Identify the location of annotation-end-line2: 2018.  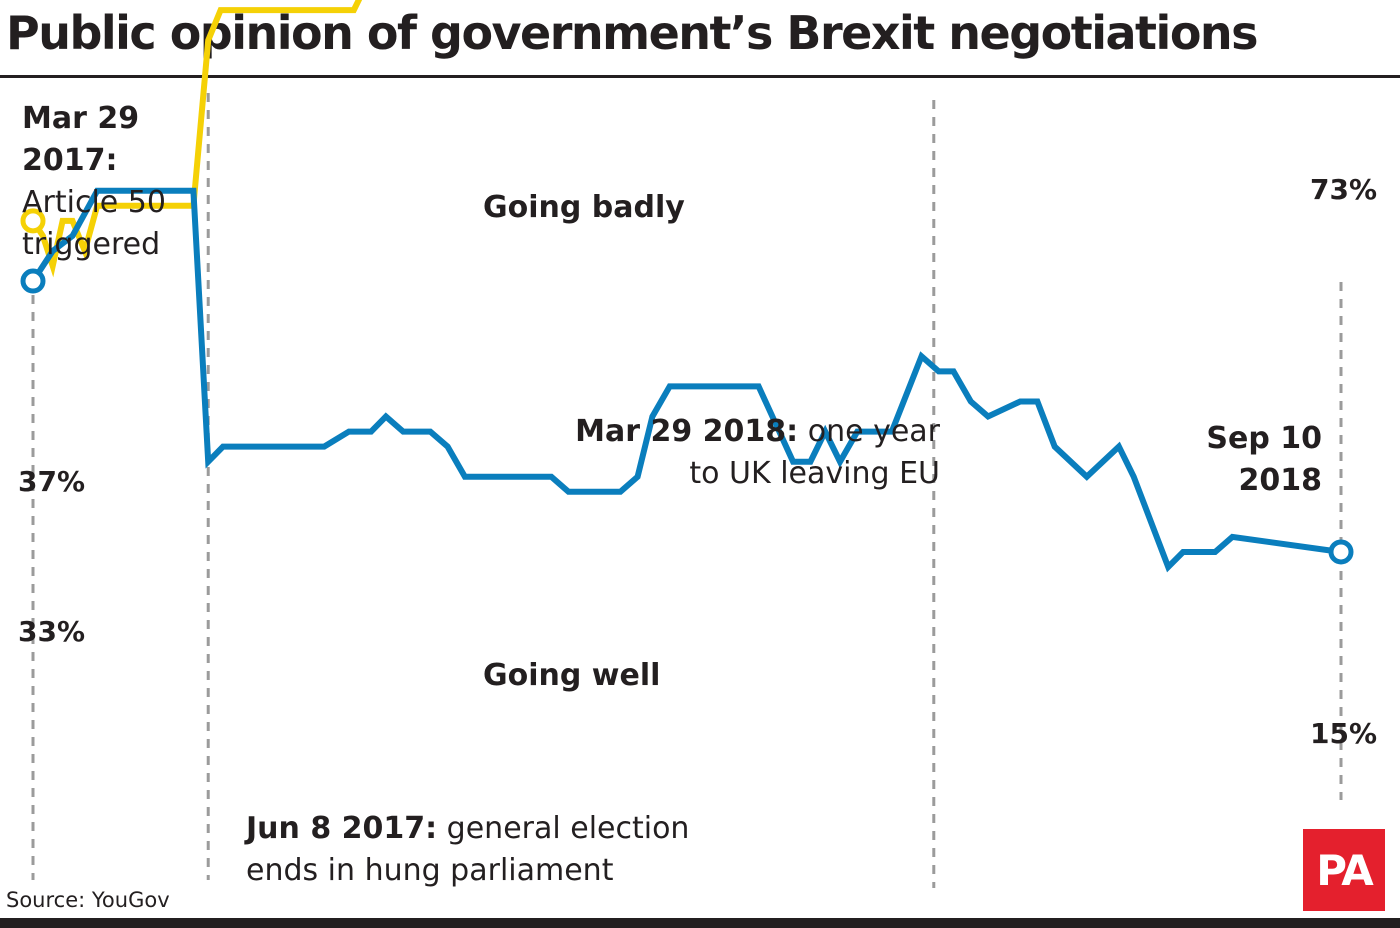
(1281, 480).